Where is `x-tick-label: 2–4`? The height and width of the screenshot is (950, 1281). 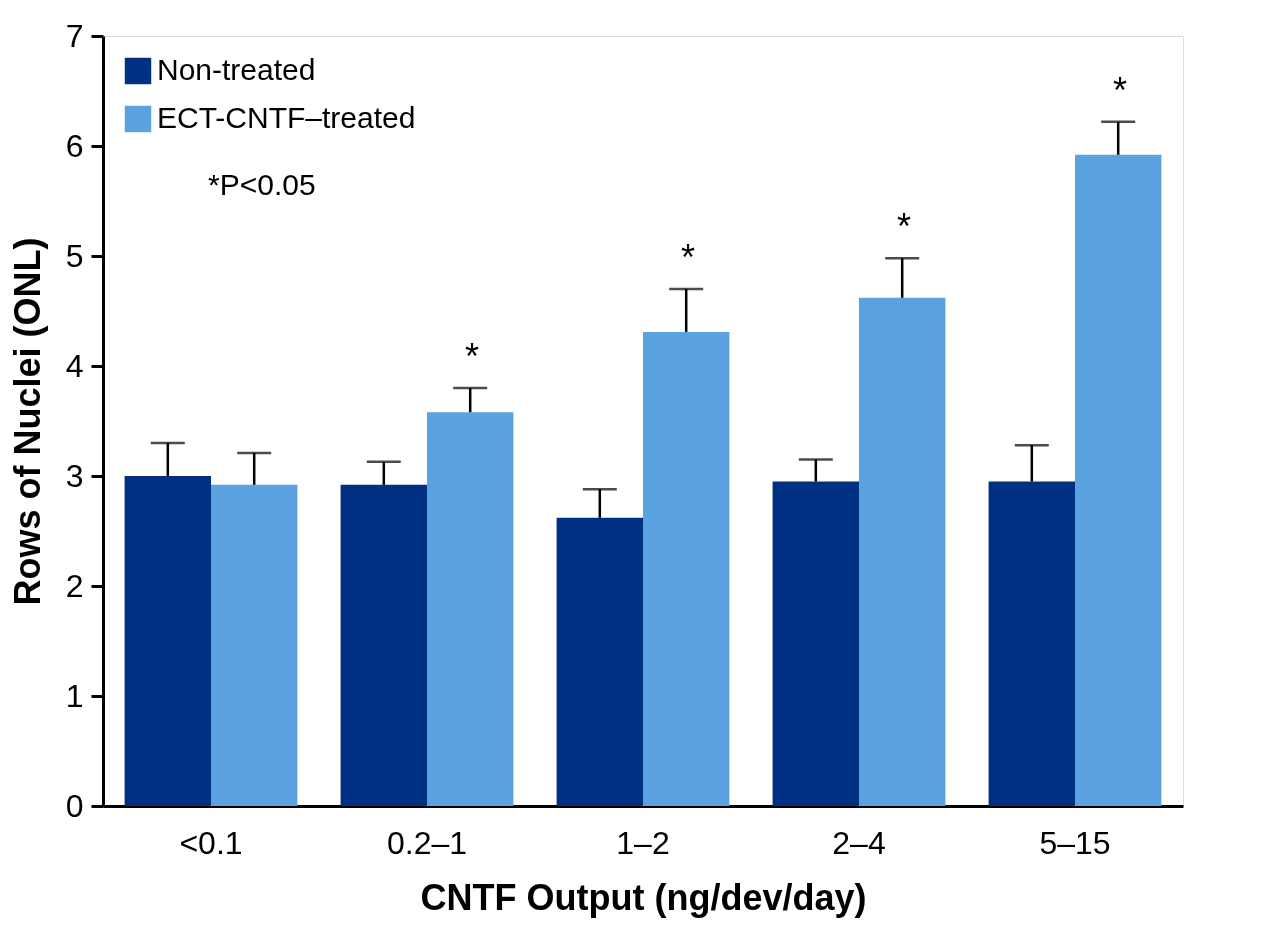
x-tick-label: 2–4 is located at coordinates (859, 842).